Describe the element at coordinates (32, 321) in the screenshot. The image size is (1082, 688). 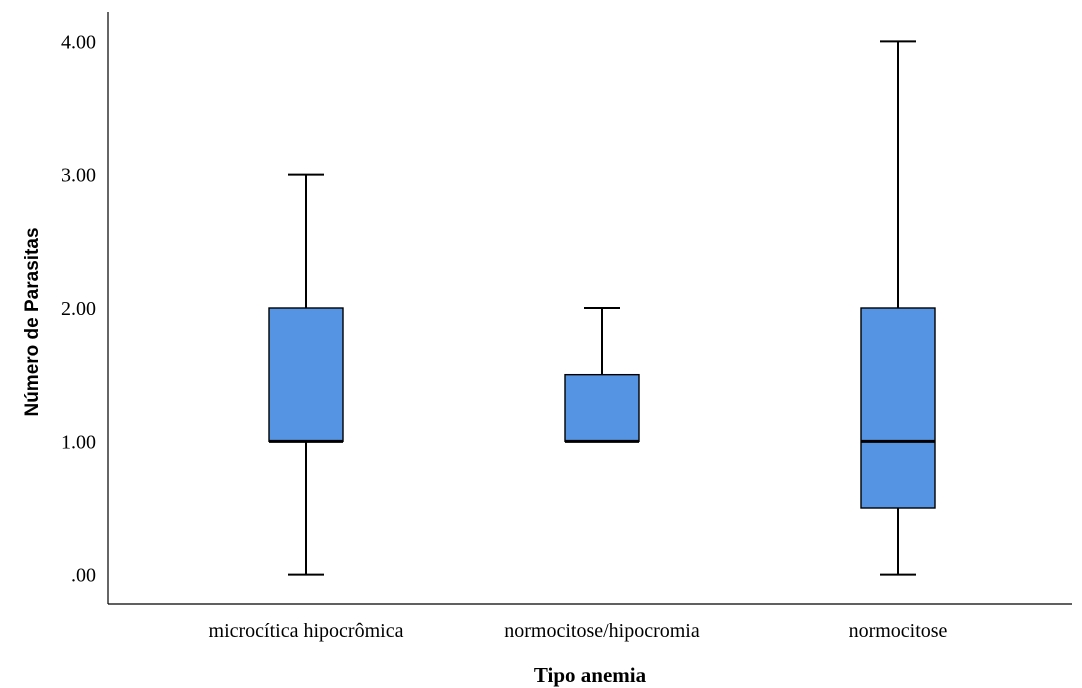
I see `y-axis-title: Número de Parasitas` at that location.